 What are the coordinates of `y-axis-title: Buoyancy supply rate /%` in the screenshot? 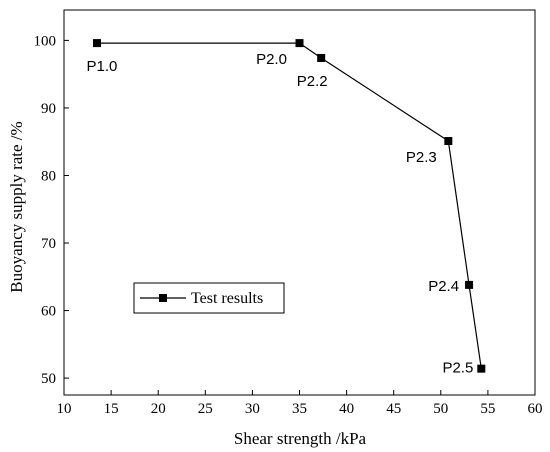 It's located at (16, 206).